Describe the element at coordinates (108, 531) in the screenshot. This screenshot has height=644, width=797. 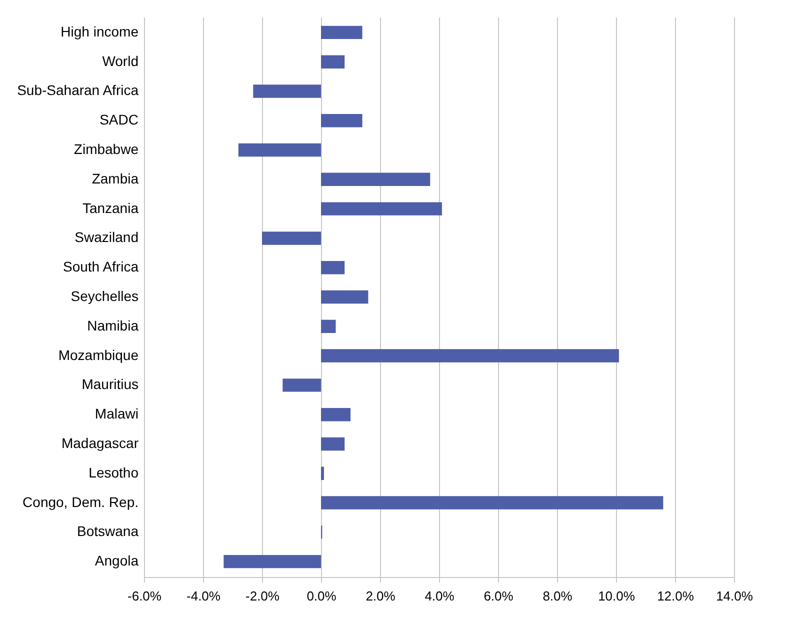
I see `y-tick-label: Botswana` at that location.